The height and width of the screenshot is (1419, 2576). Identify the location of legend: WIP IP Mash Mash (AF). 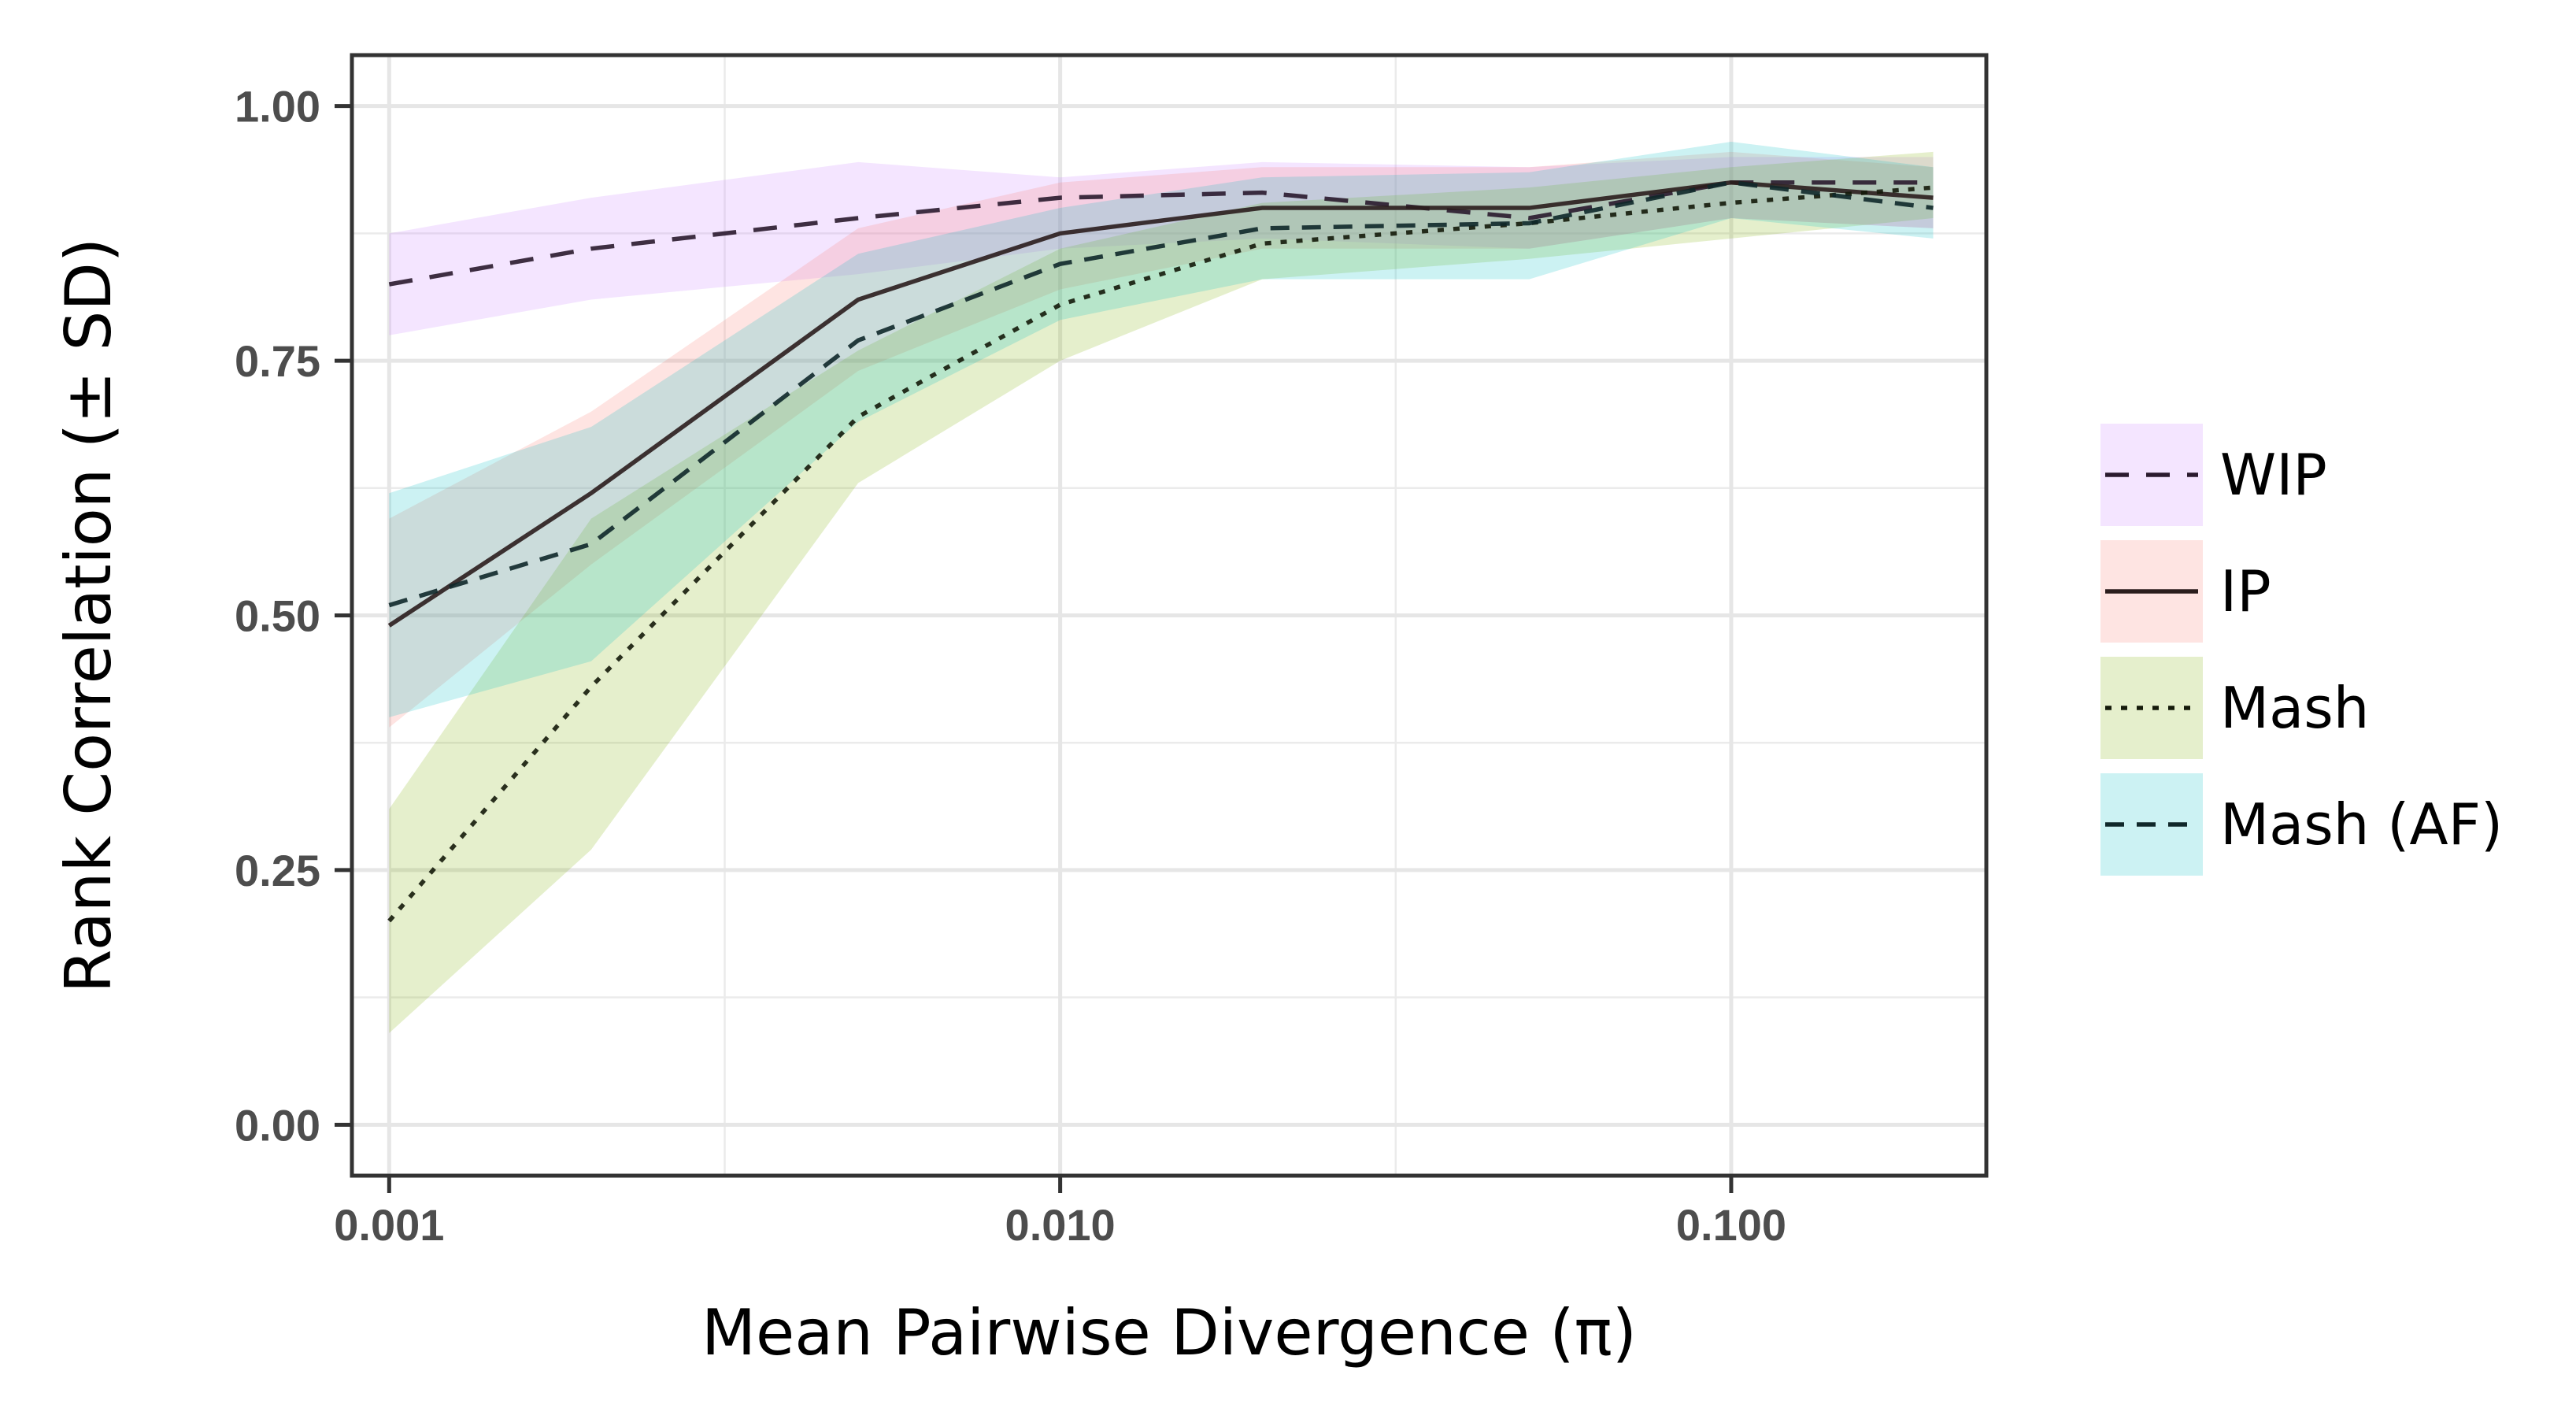
(2301, 650).